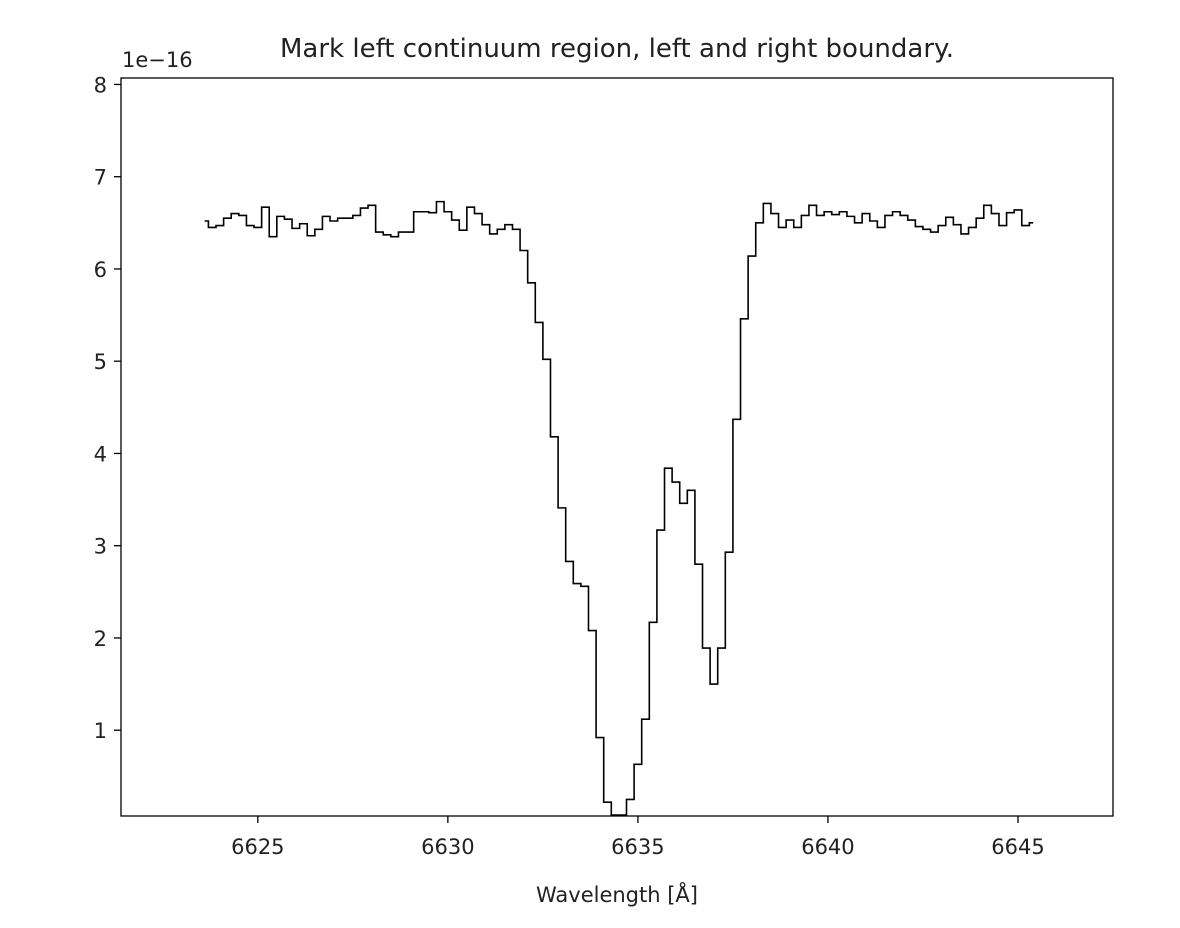  I want to click on x-tick-label: 6645, so click(1017, 847).